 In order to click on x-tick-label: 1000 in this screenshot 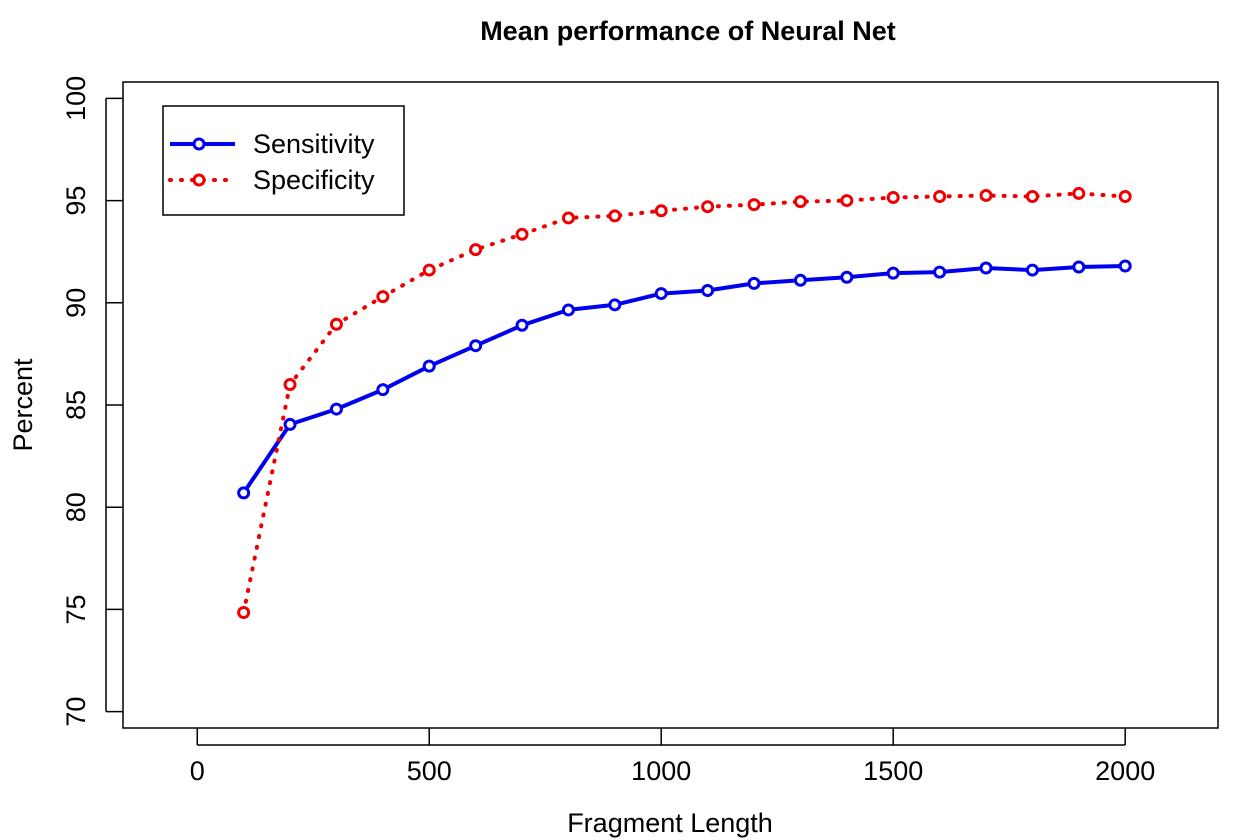, I will do `click(661, 771)`.